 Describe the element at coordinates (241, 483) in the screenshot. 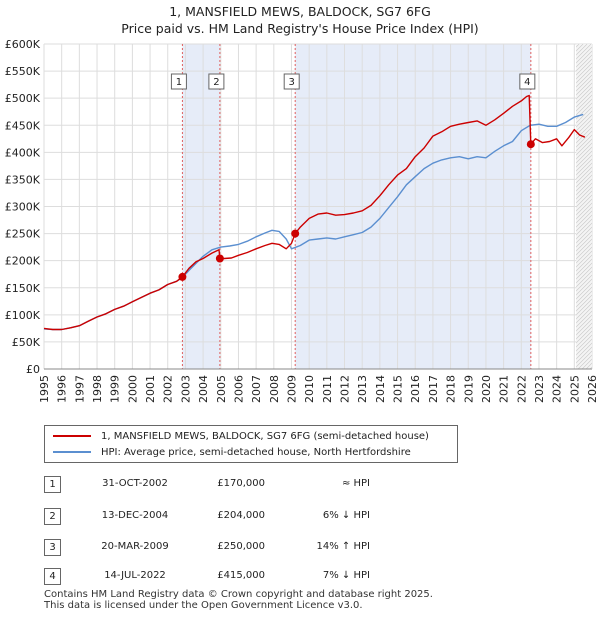

I see `transaction-price: £170,000` at that location.